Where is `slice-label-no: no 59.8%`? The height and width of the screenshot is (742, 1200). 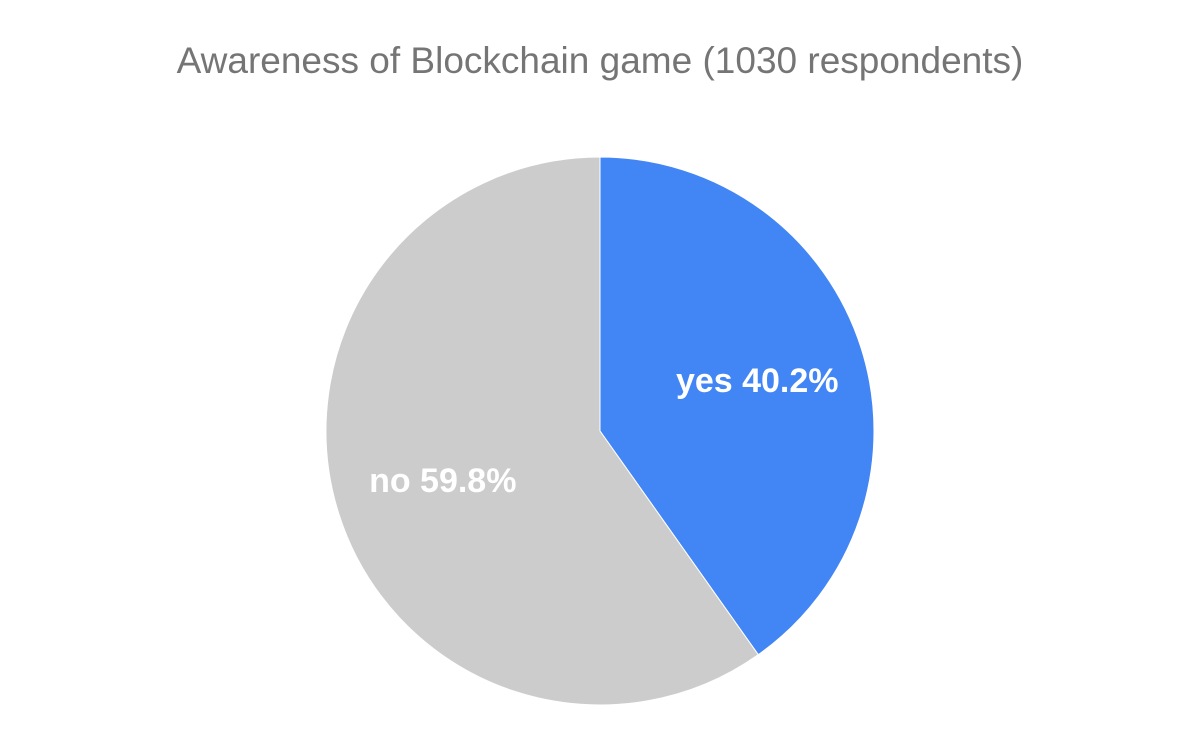 slice-label-no: no 59.8% is located at coordinates (442, 481).